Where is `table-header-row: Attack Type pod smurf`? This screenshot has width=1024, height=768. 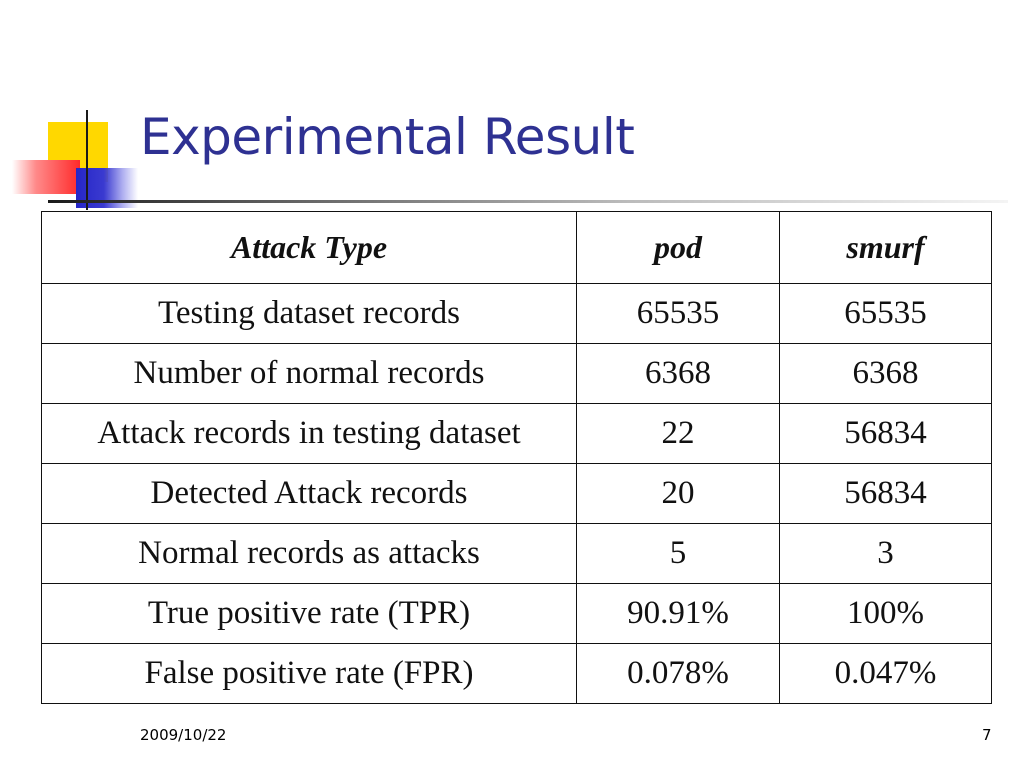
table-header-row: Attack Type pod smurf is located at coordinates (516, 247).